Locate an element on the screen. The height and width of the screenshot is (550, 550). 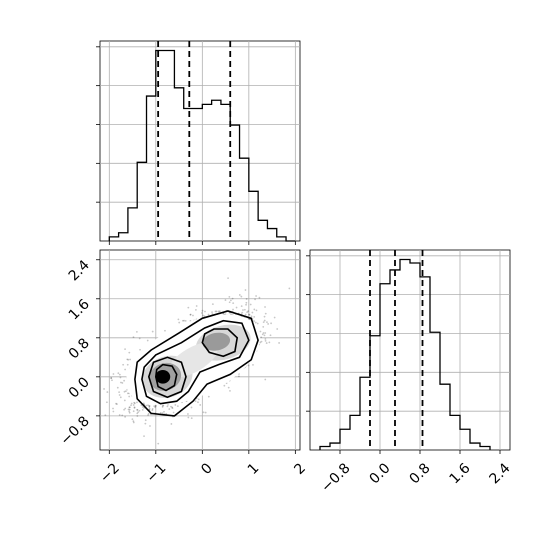
hist-x-frame is located at coordinates (200, 141).